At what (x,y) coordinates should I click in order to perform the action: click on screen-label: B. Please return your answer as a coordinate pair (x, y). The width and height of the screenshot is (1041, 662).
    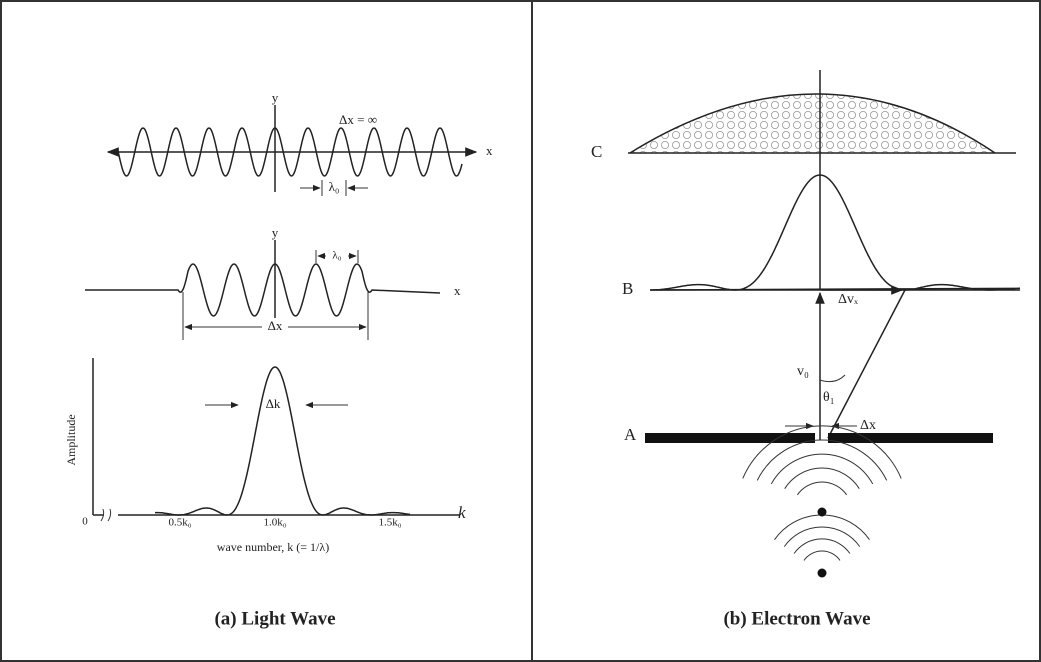
    Looking at the image, I should click on (627, 288).